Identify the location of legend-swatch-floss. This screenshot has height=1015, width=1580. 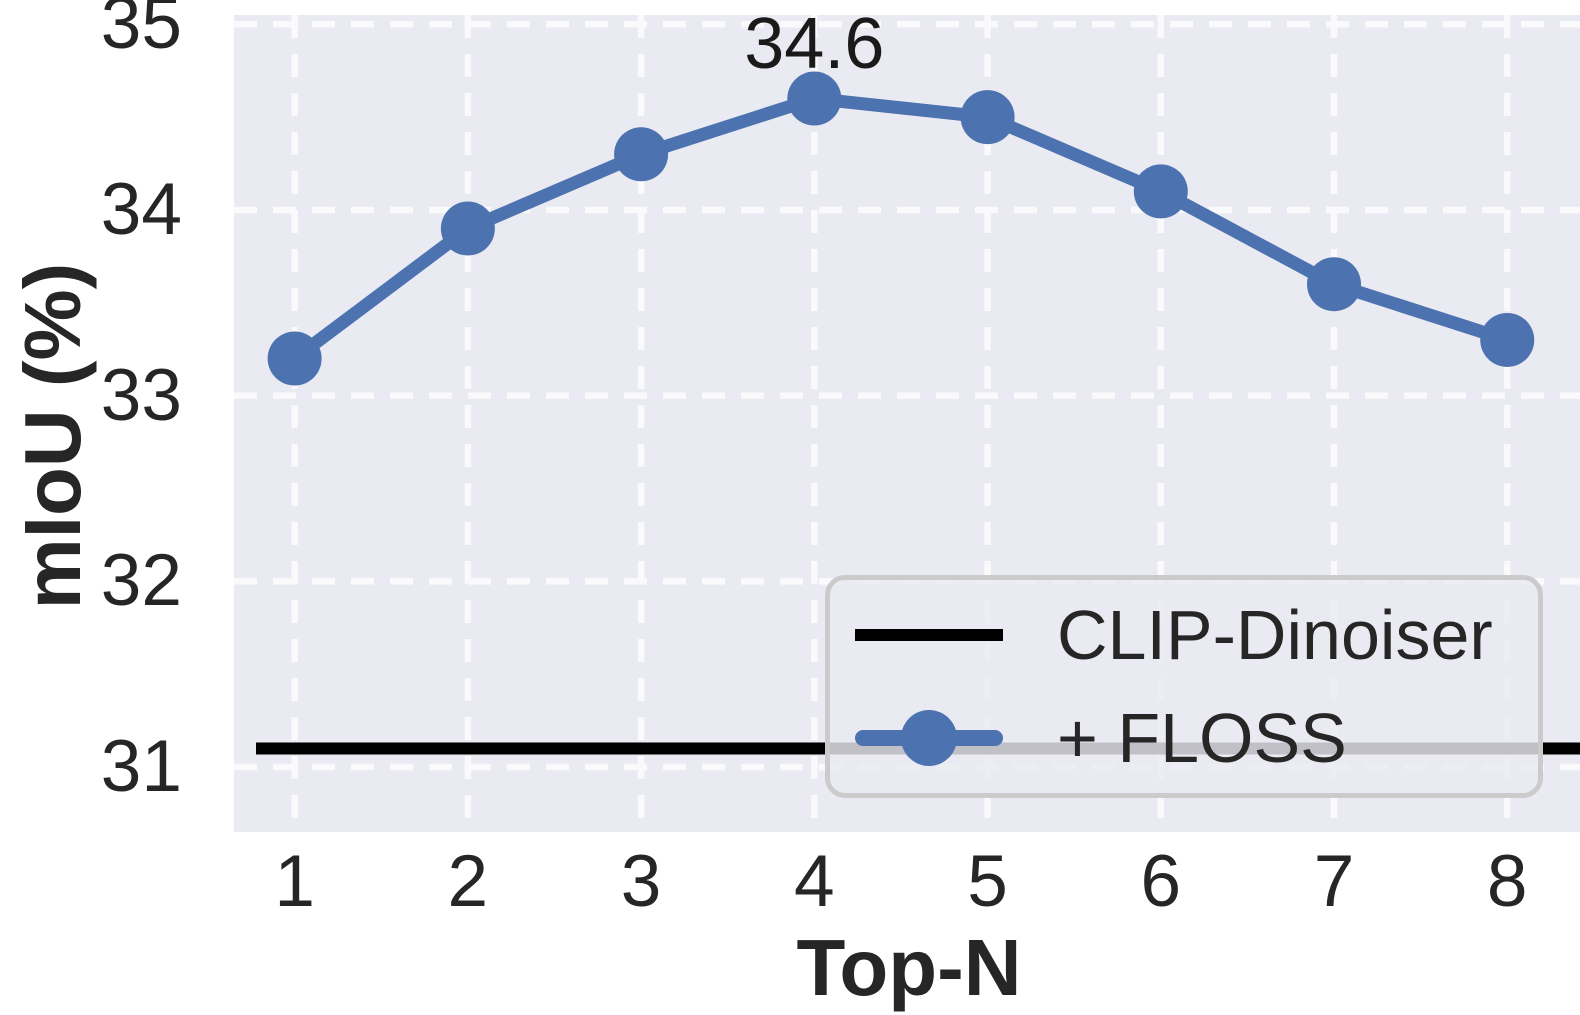
(929, 738).